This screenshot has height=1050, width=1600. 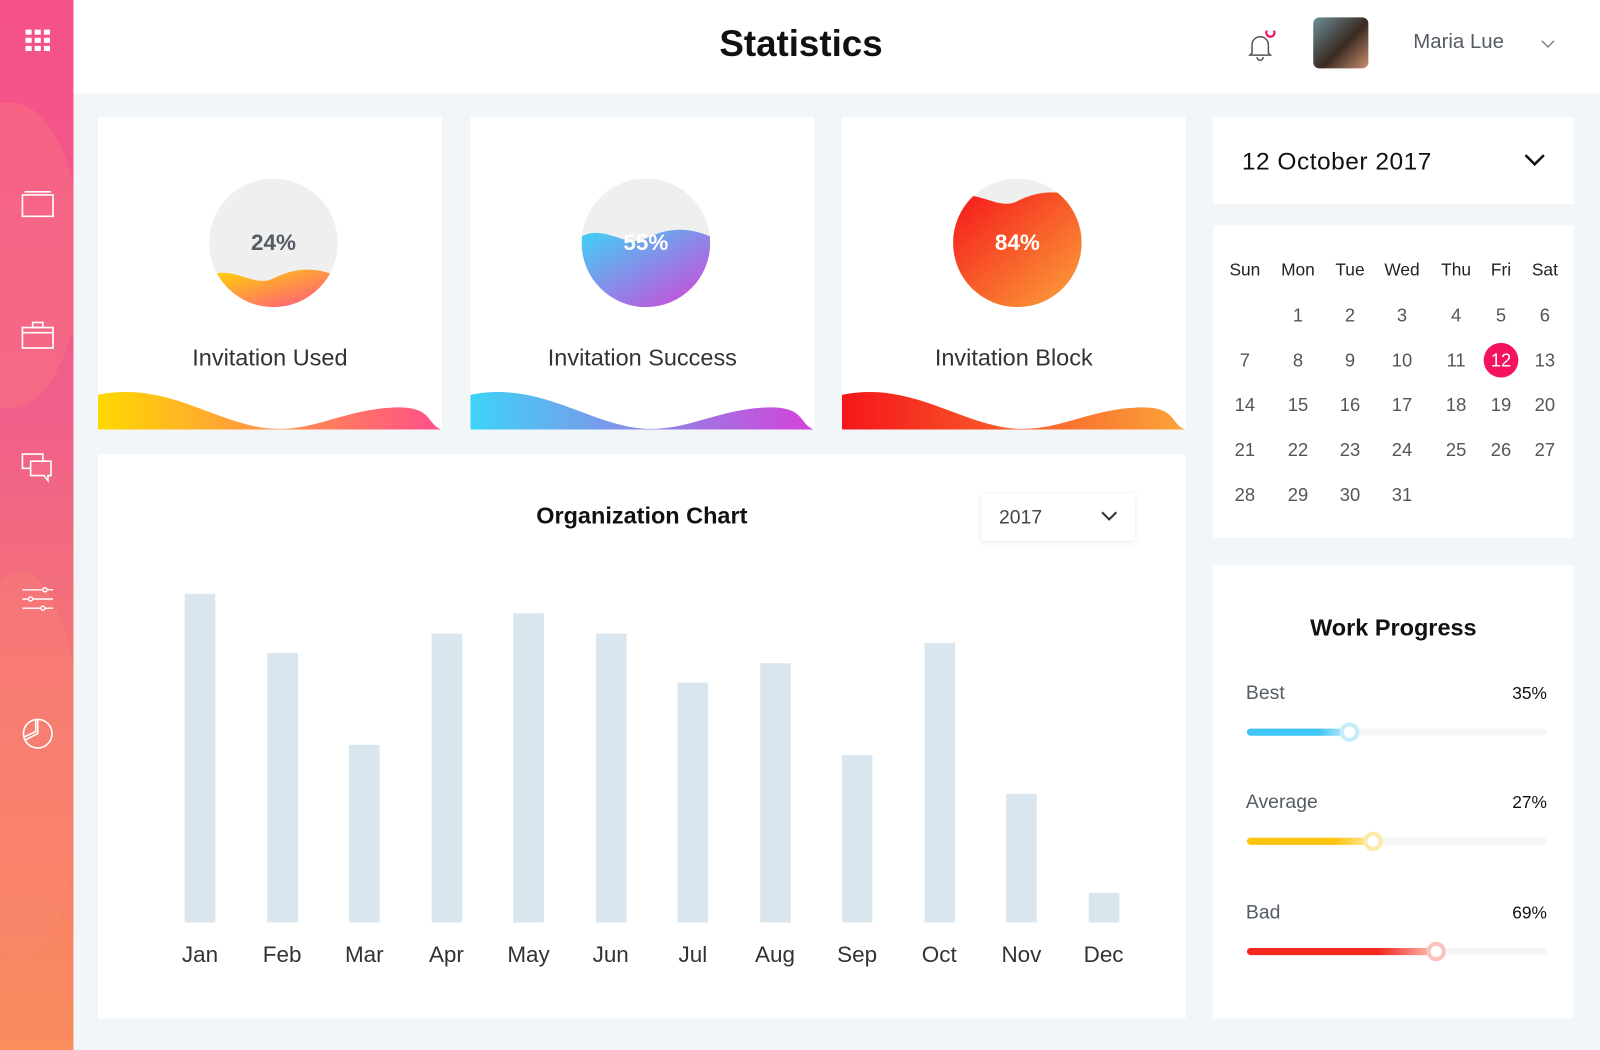 I want to click on bar-may, so click(x=528, y=768).